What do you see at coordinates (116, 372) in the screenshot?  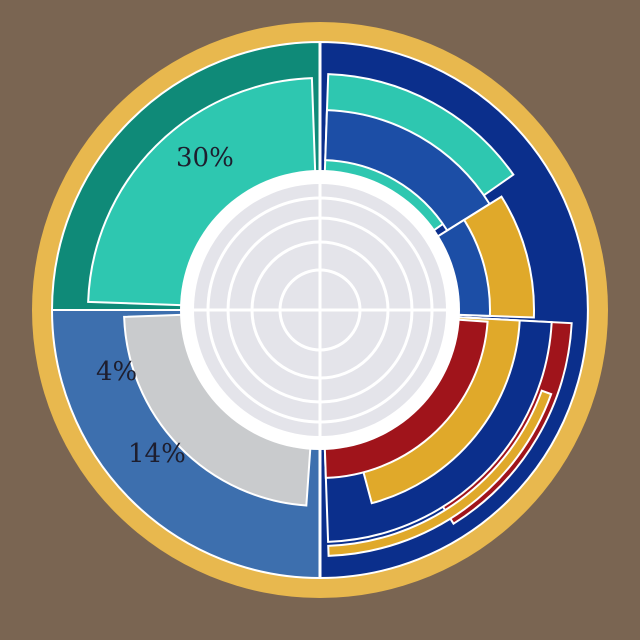 I see `label-4-percent: 4%` at bounding box center [116, 372].